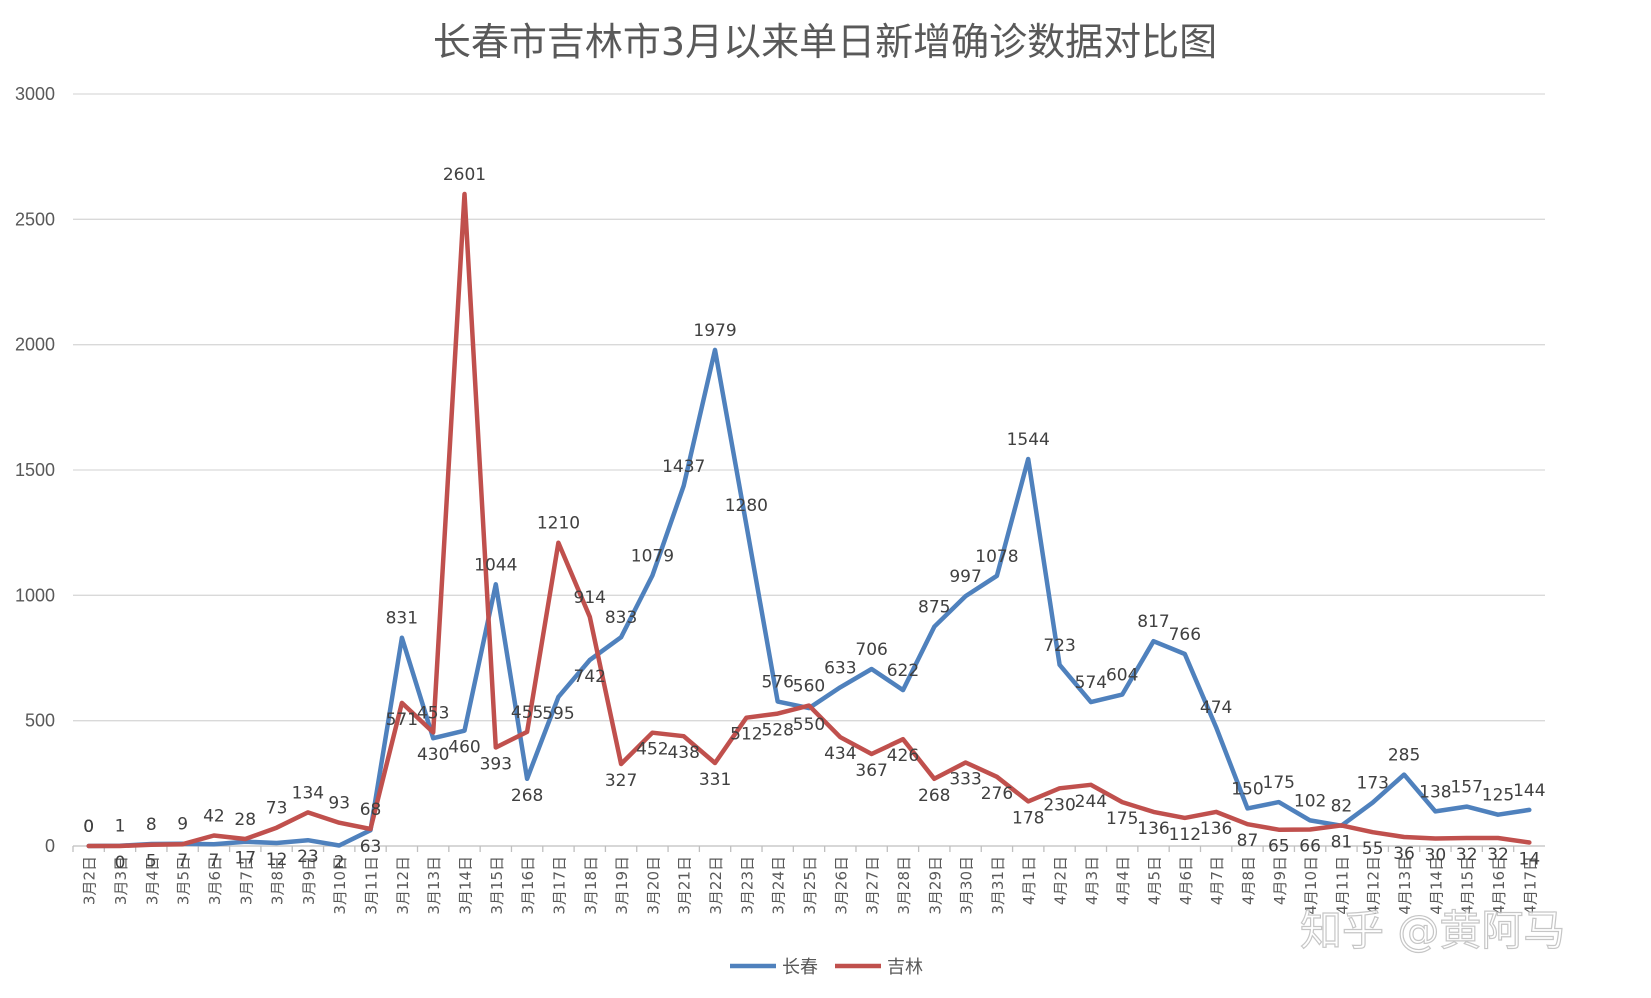 The image size is (1651, 998). What do you see at coordinates (278, 880) in the screenshot?
I see `x-tick-label: 3月8日` at bounding box center [278, 880].